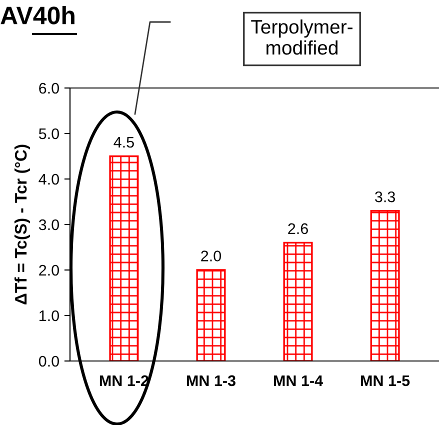  What do you see at coordinates (301, 37) in the screenshot?
I see `text: Terpolymer- modified` at bounding box center [301, 37].